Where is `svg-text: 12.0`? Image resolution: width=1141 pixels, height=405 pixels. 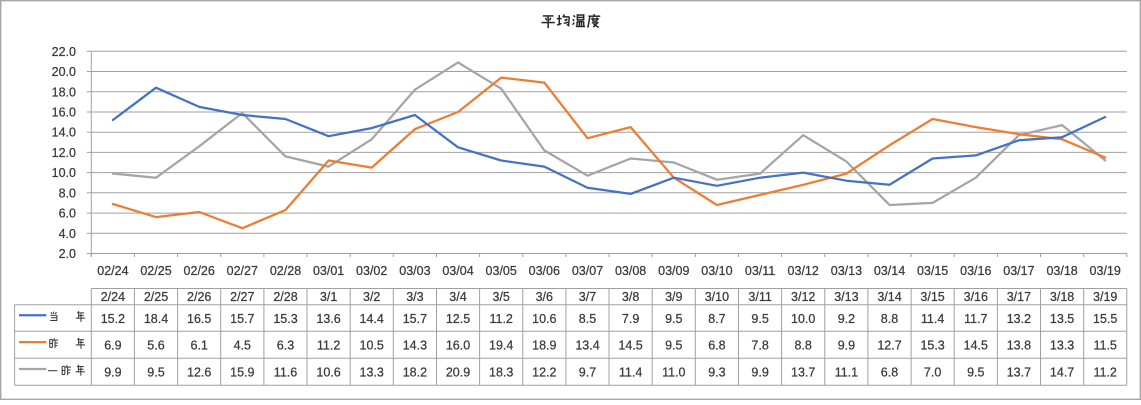
svg-text: 12.0 is located at coordinates (64, 153).